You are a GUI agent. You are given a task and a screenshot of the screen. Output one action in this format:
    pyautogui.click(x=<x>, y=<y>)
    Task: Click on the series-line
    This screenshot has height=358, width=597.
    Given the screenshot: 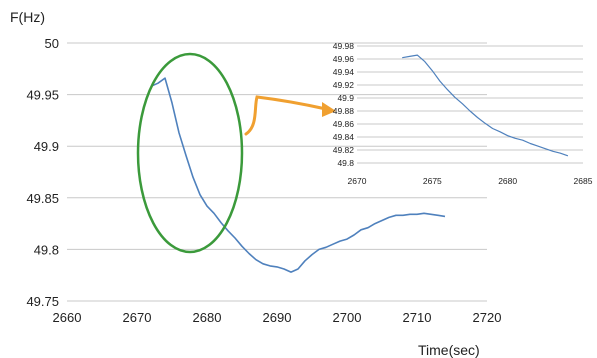 What is the action you would take?
    pyautogui.click(x=485, y=105)
    